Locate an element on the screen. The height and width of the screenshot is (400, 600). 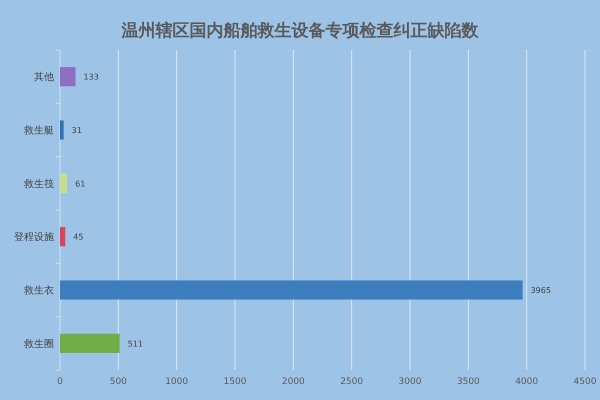
x-tick: 1000 is located at coordinates (176, 382).